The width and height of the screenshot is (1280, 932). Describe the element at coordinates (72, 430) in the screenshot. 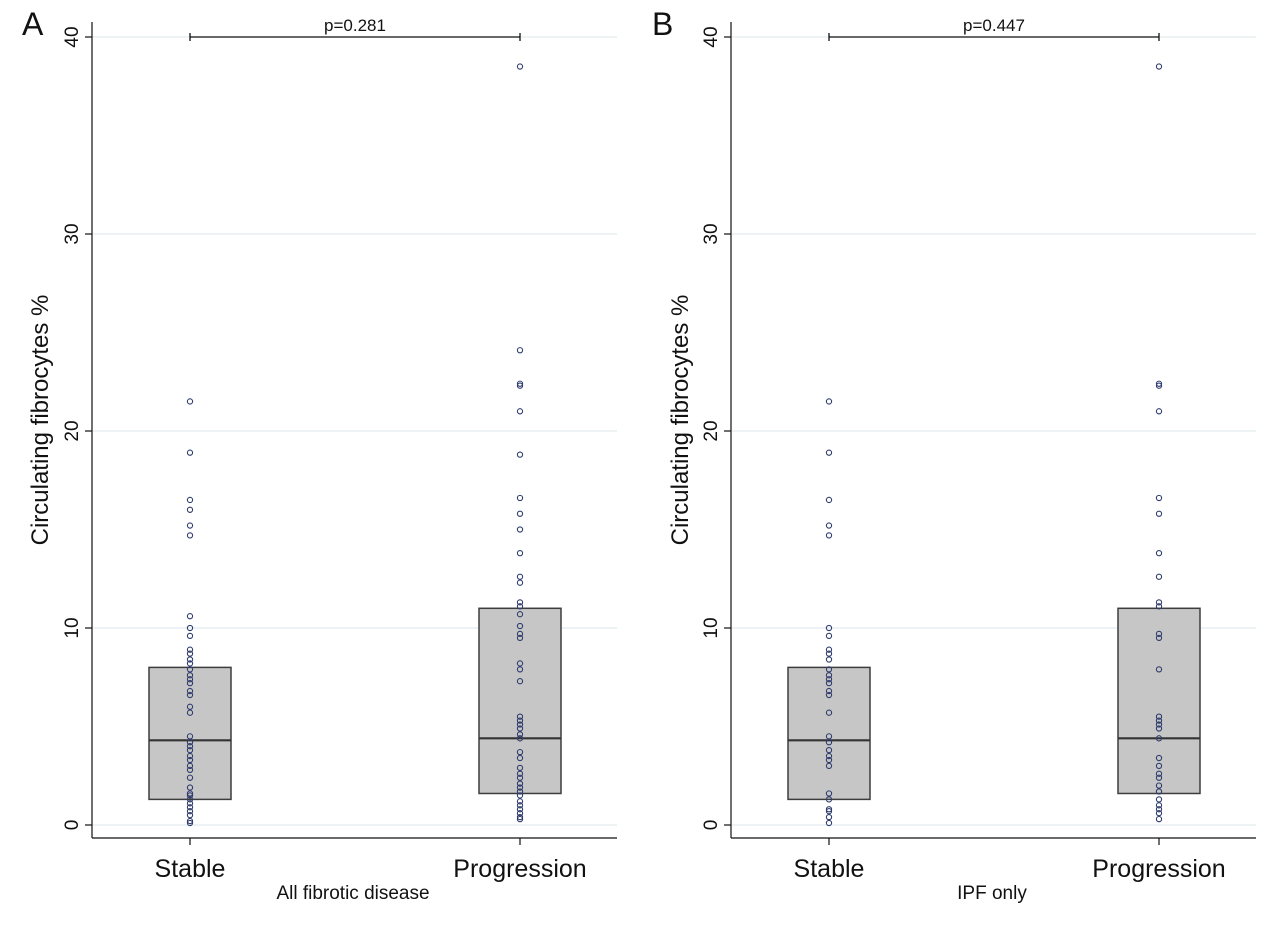

I see `y-tick-label: 20` at that location.